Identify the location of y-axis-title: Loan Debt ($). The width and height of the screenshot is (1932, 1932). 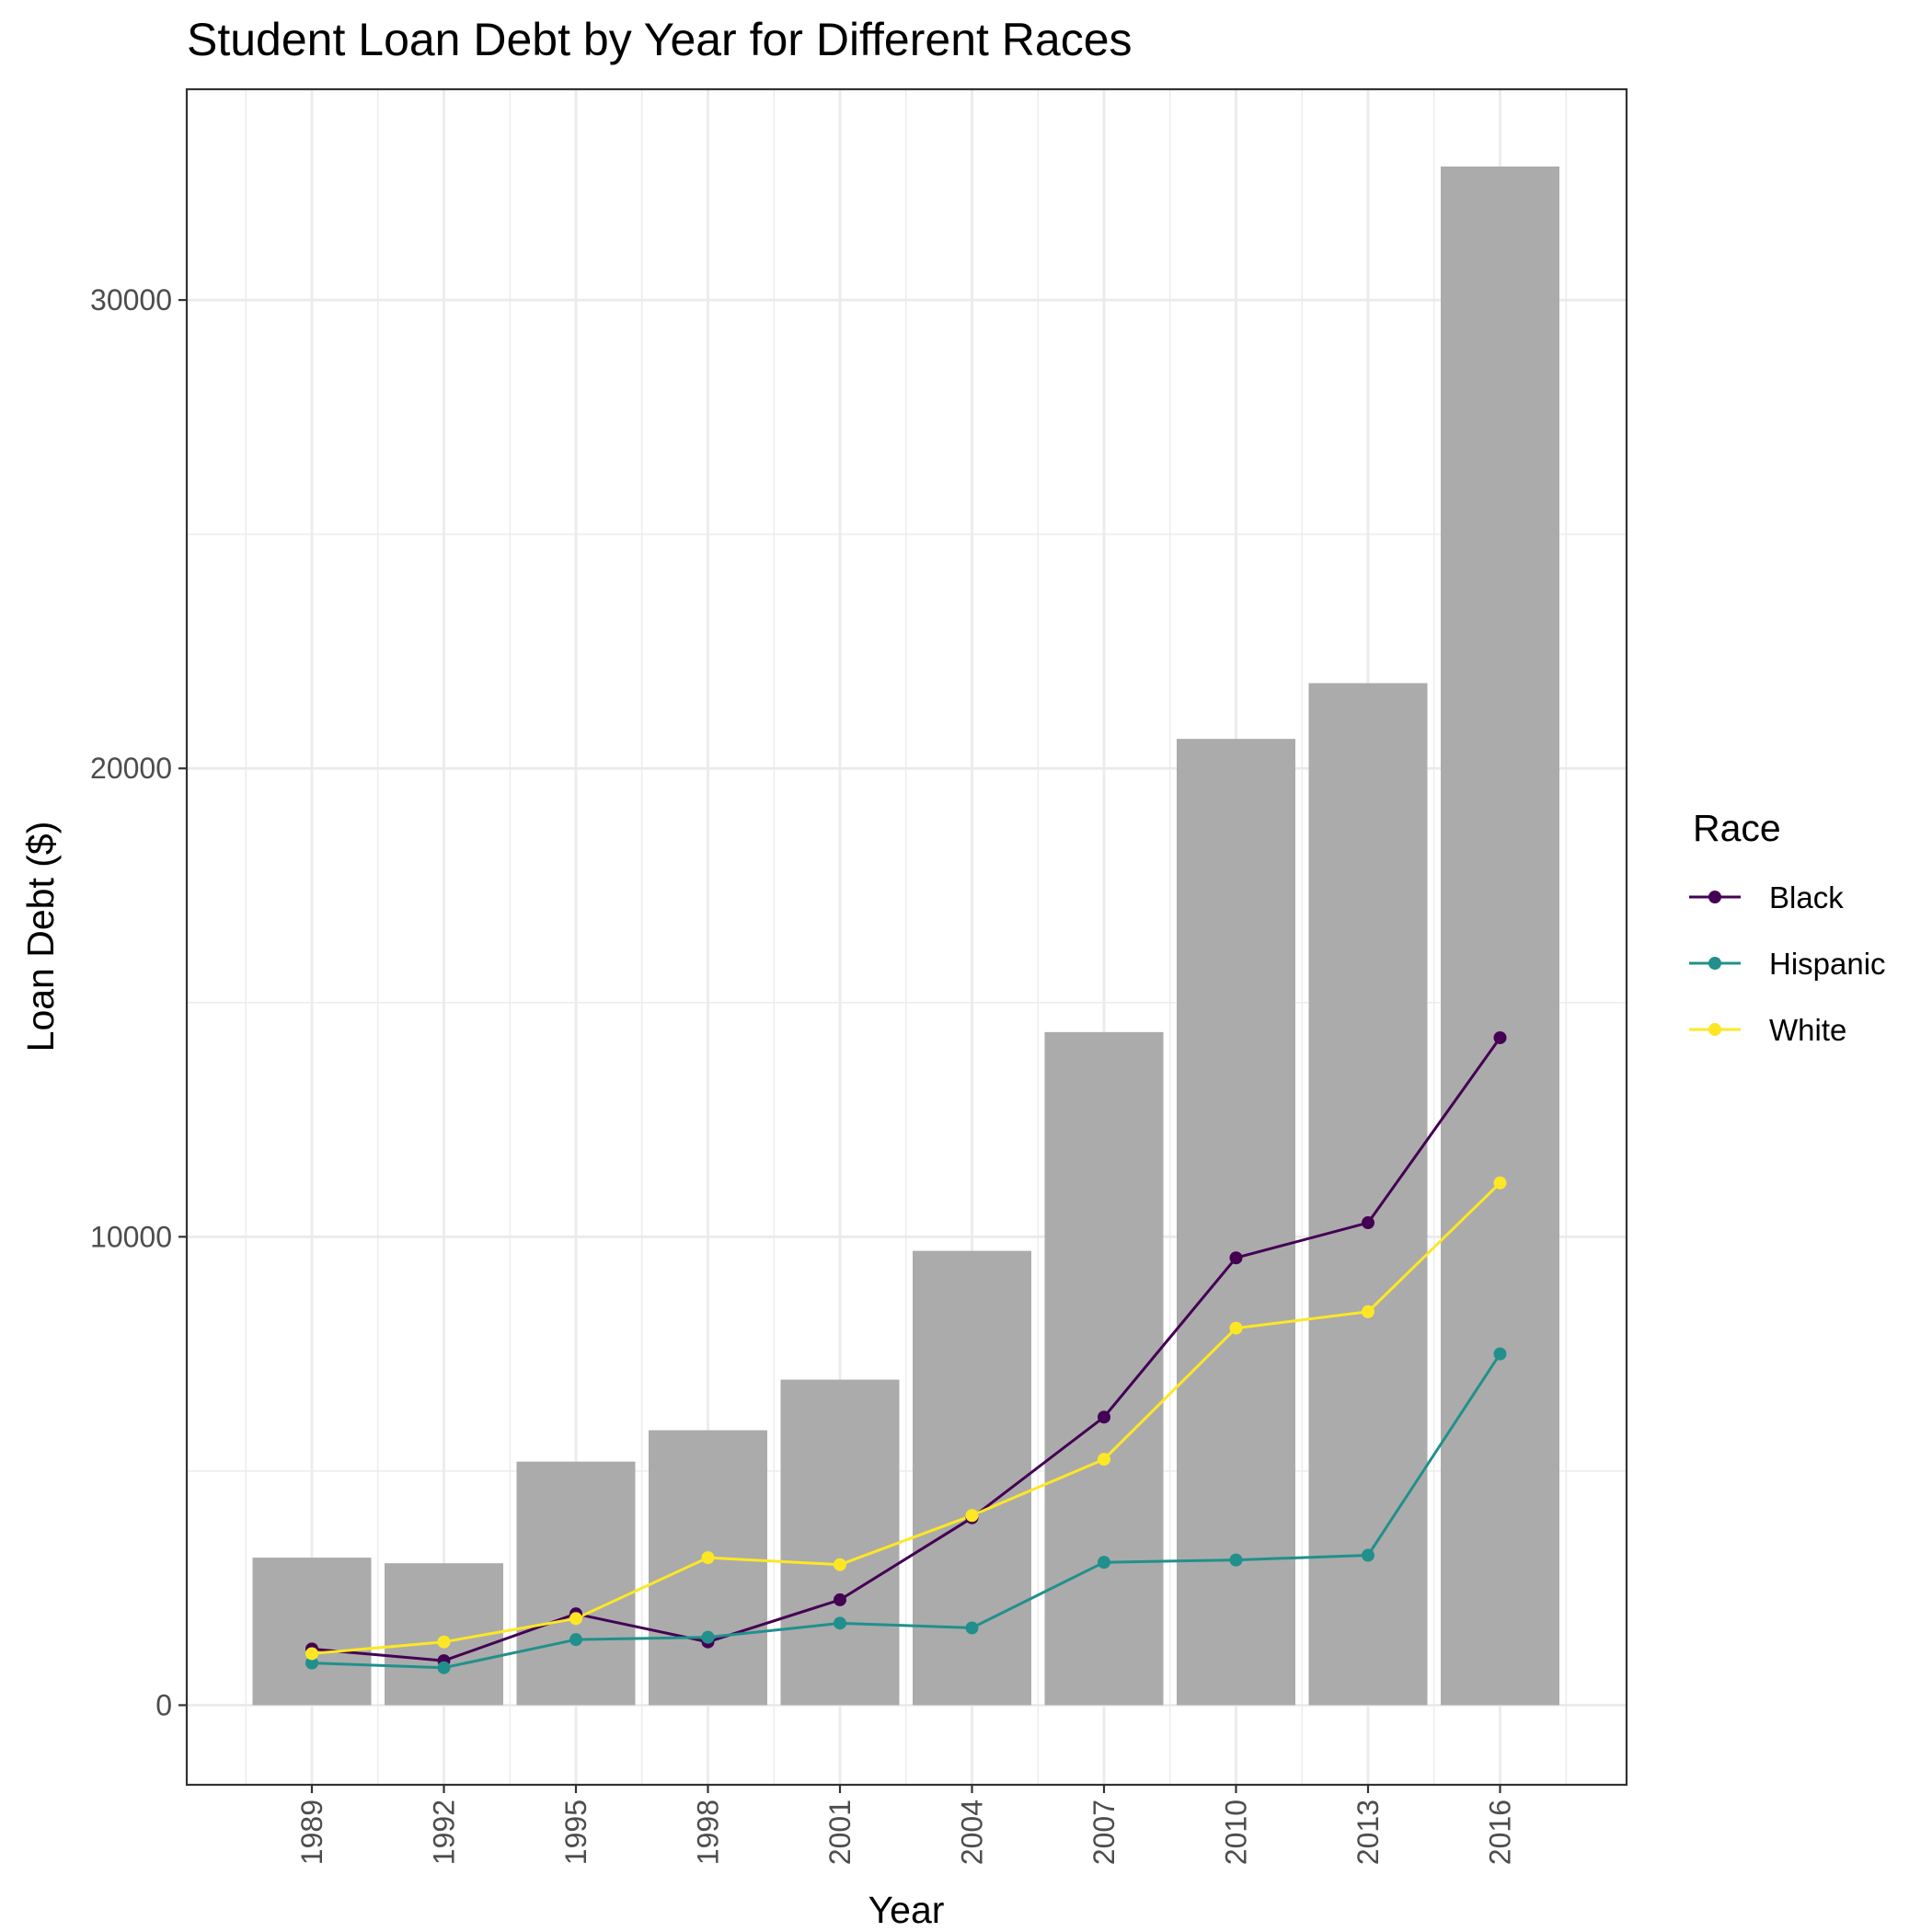
(40, 937).